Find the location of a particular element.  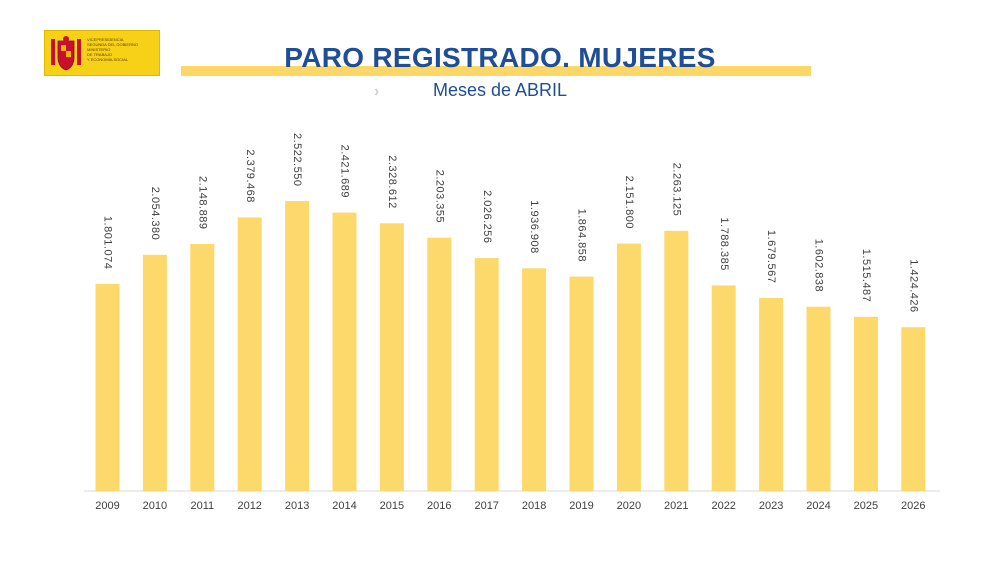

bar-2012 is located at coordinates (249, 354).